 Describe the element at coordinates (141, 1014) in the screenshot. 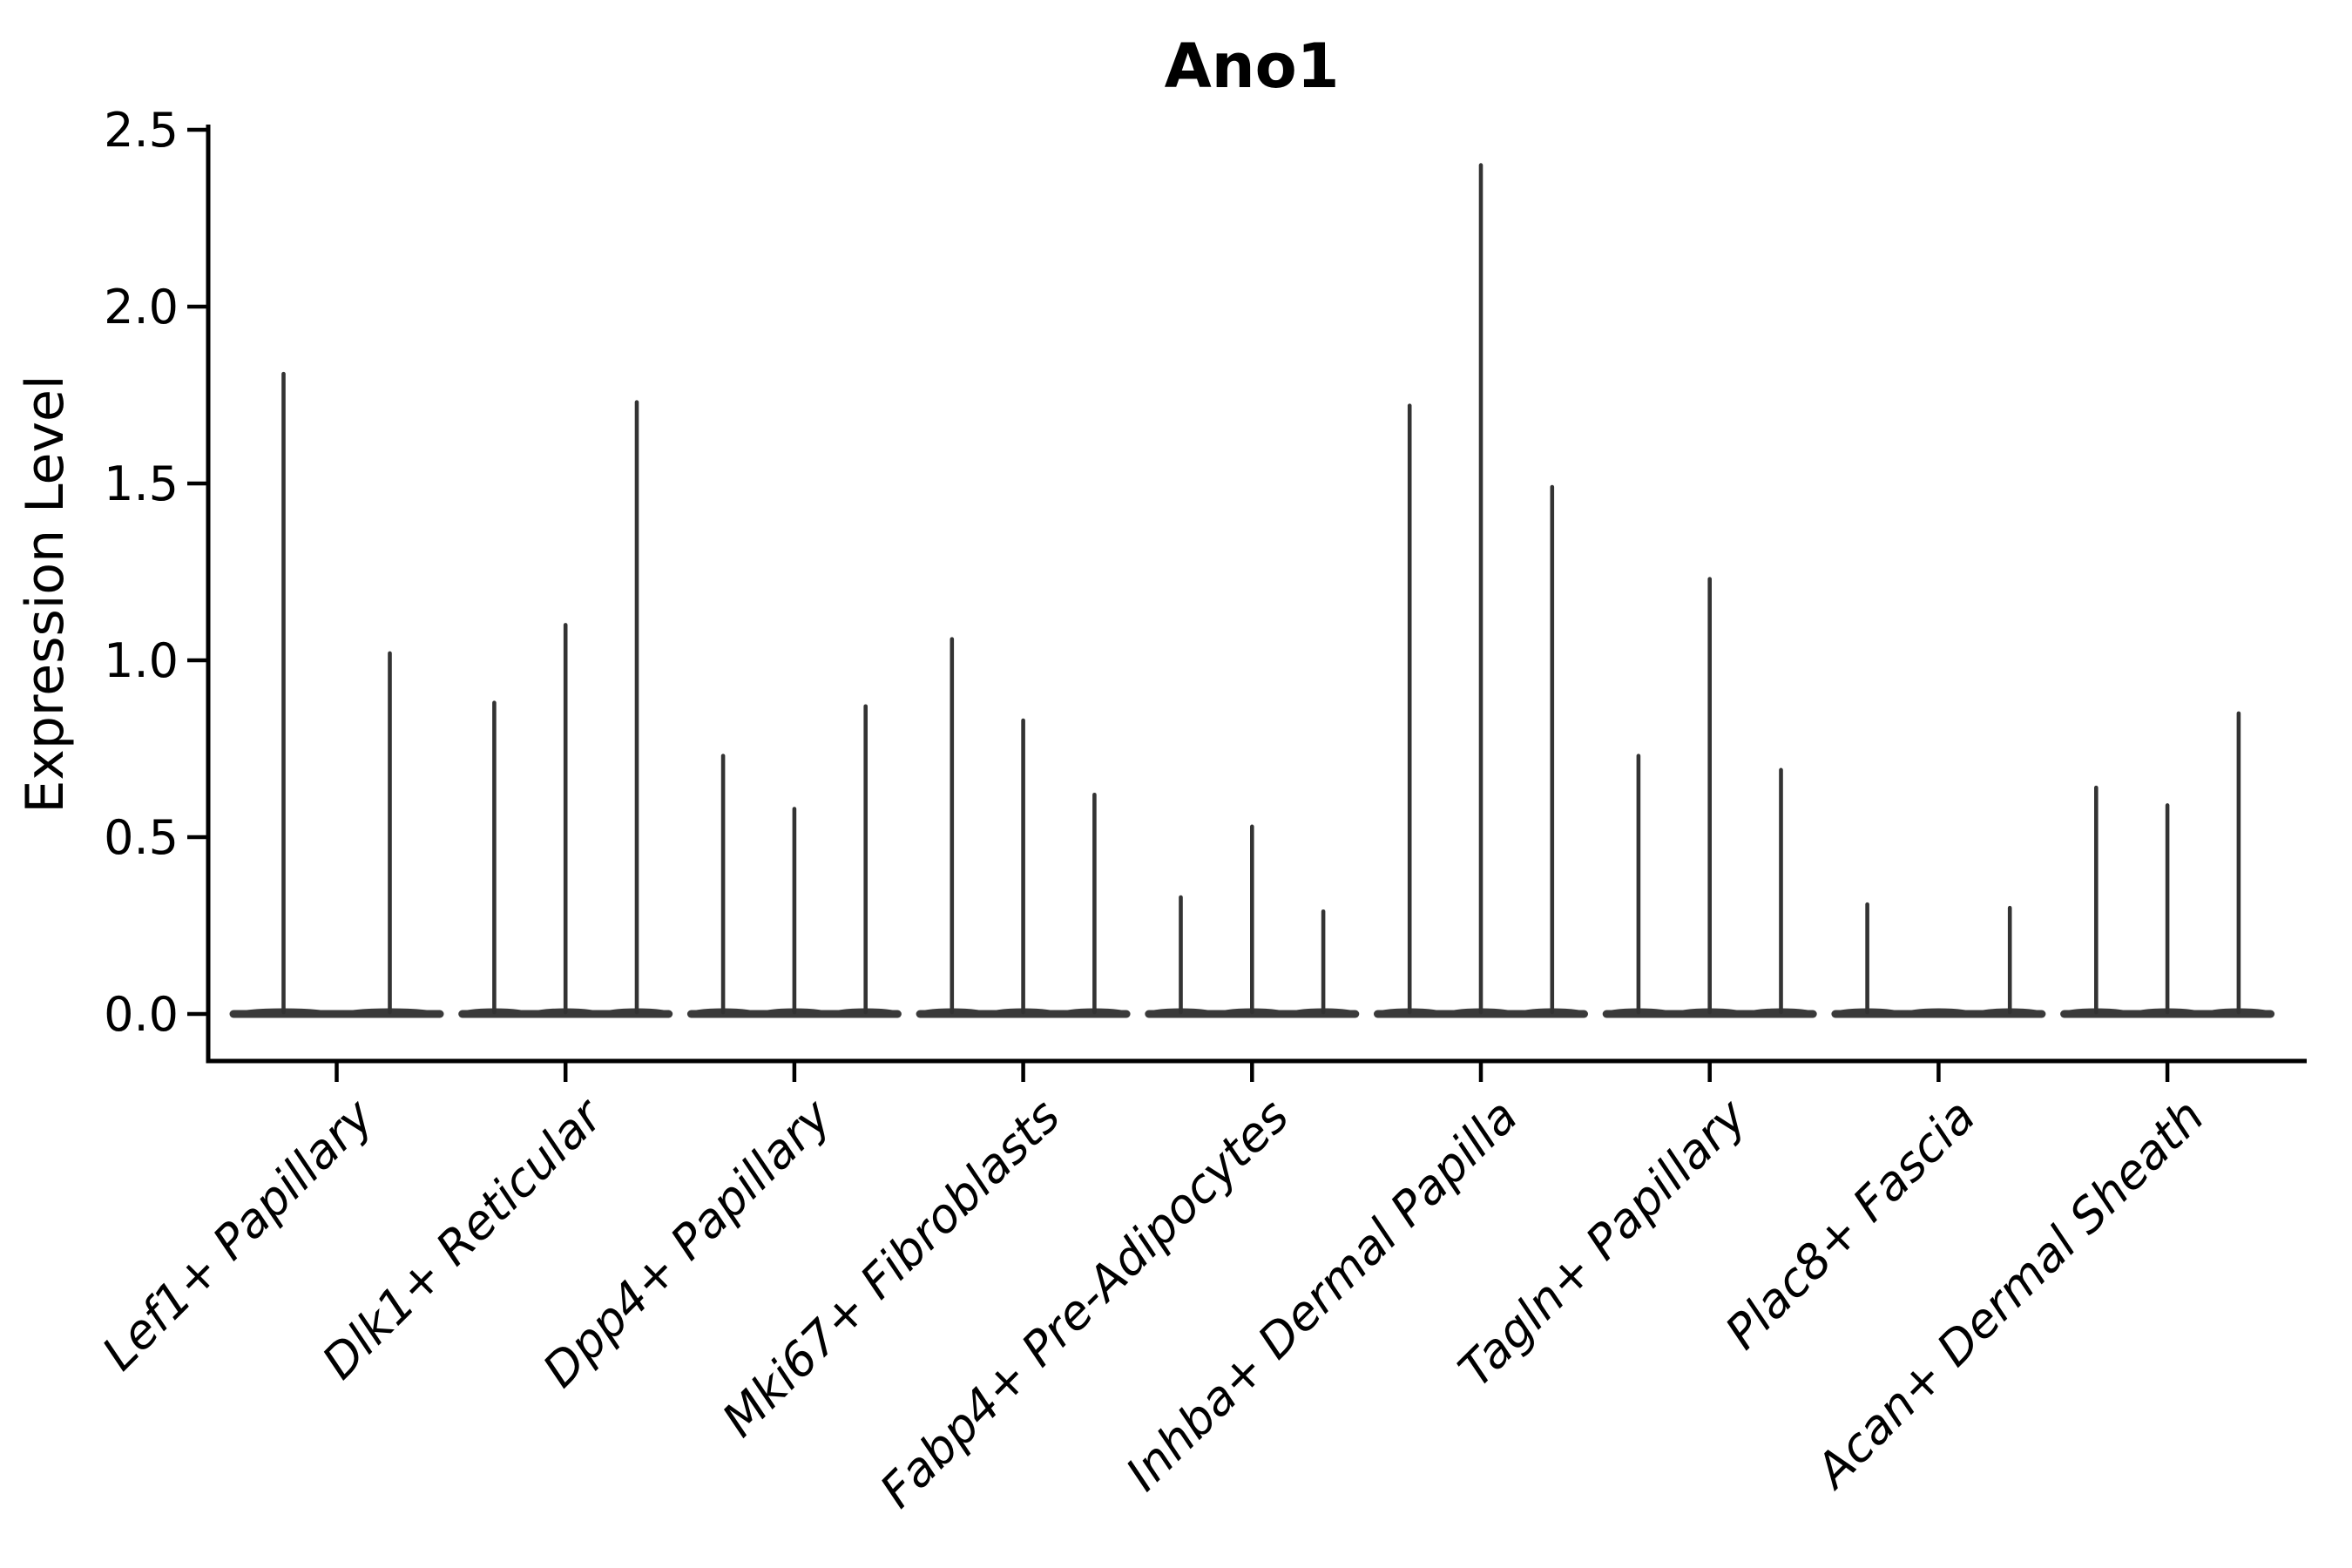

I see `y-tick-label: 0.0` at that location.